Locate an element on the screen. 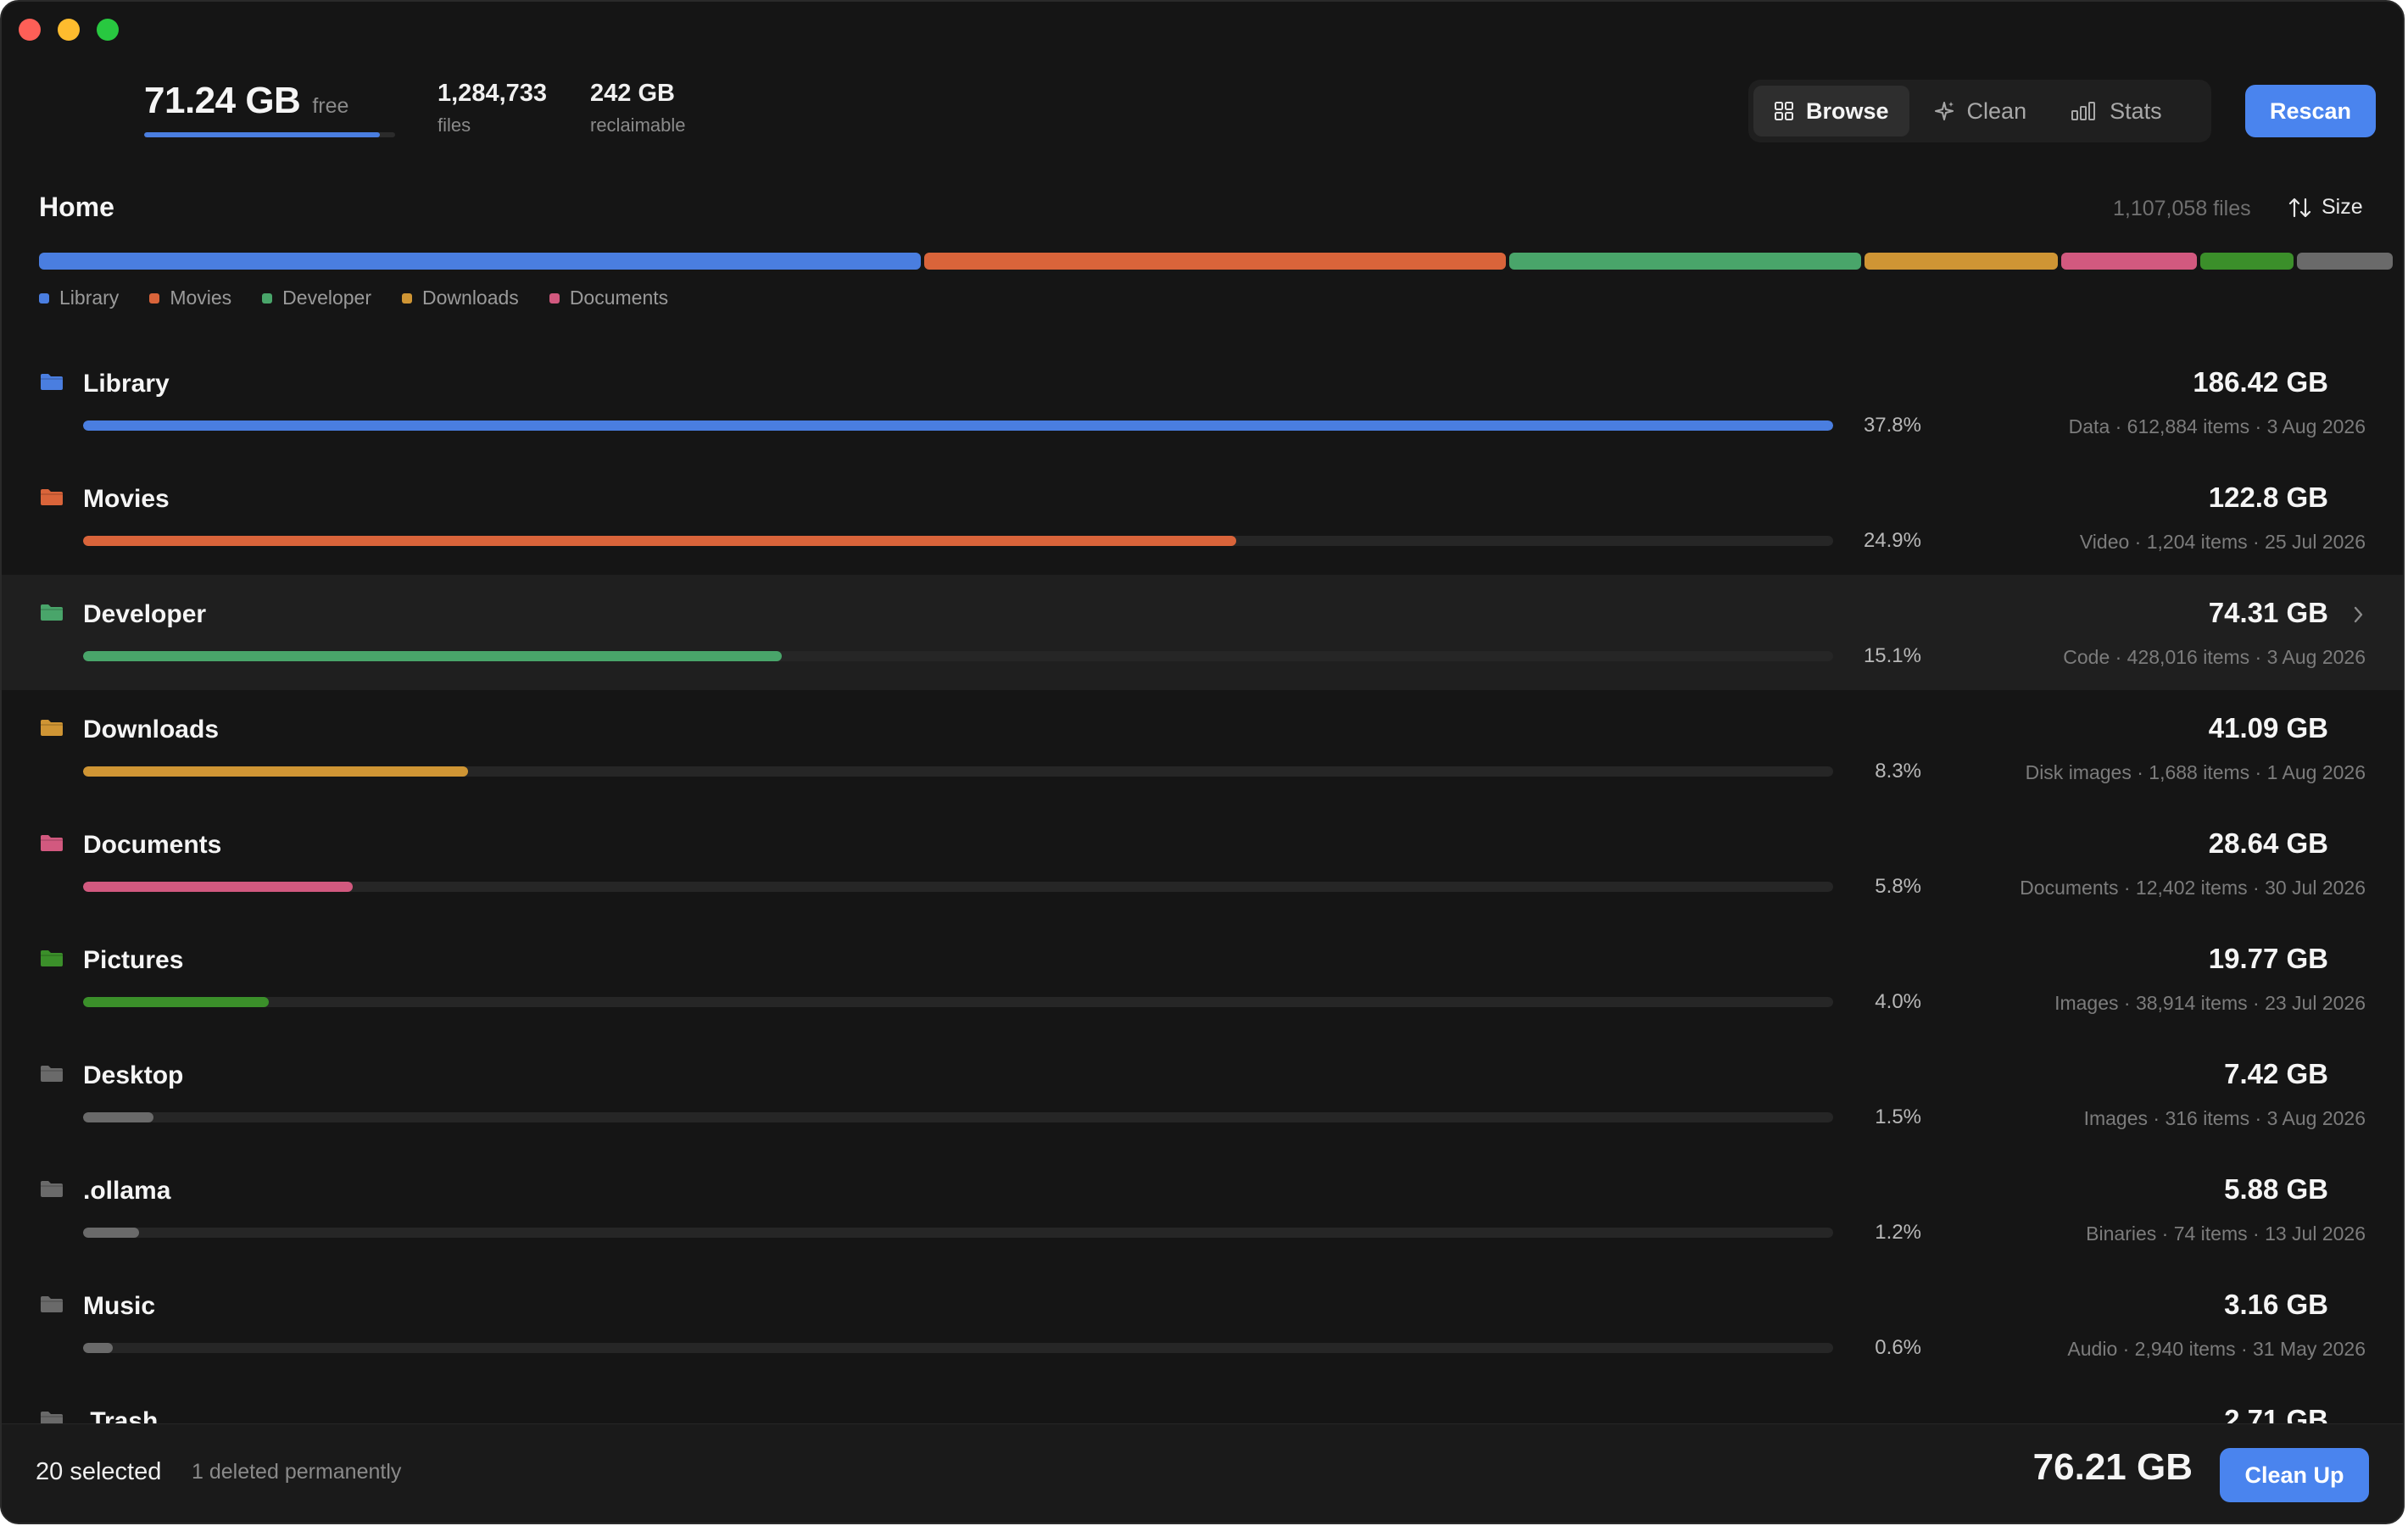  tab-clean: Clean is located at coordinates (1980, 111).